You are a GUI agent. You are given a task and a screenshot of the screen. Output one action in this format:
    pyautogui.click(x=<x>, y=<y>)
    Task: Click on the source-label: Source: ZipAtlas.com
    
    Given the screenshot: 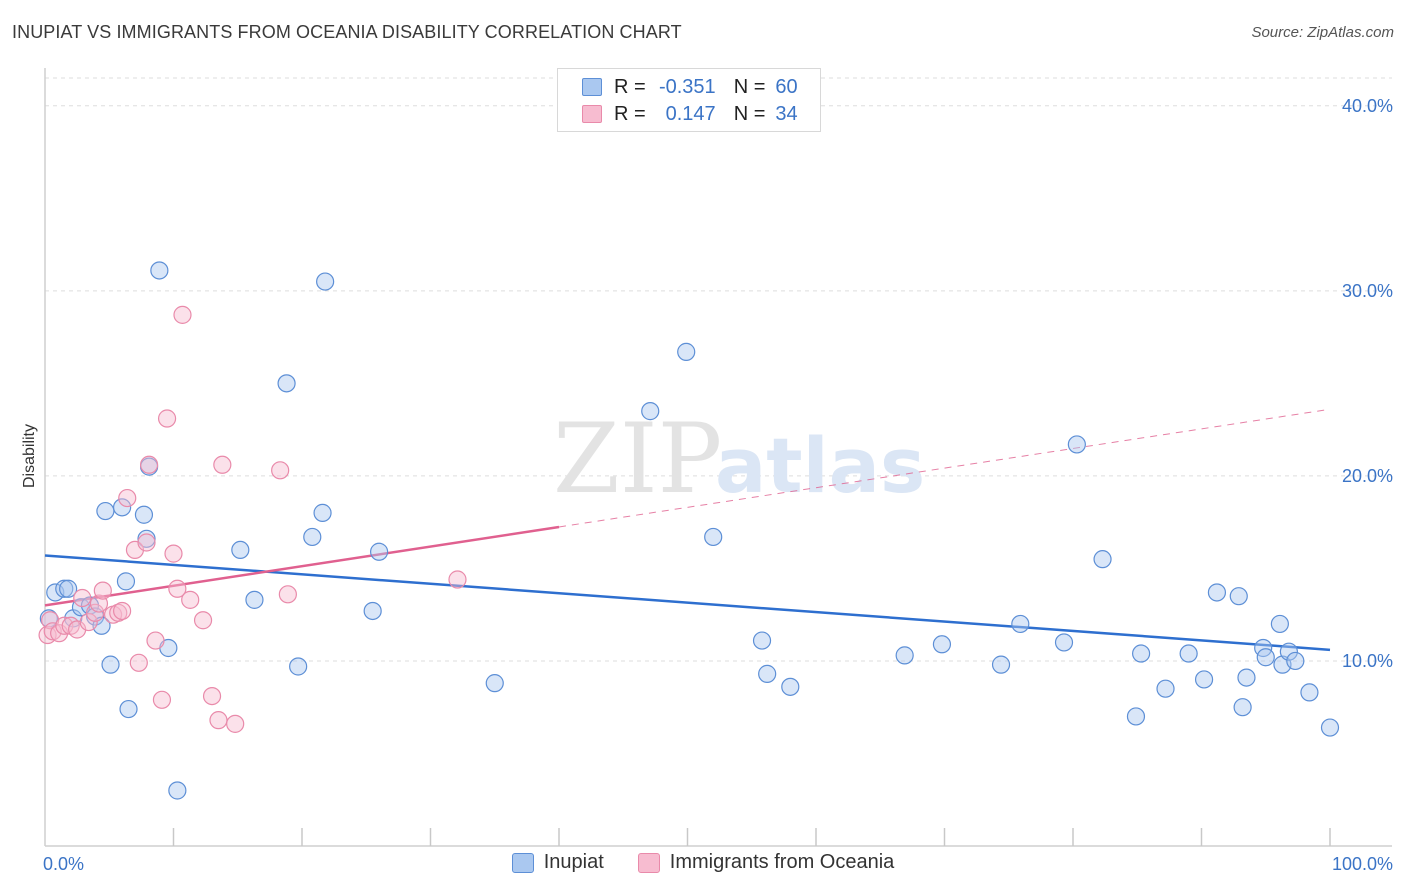 What is the action you would take?
    pyautogui.click(x=1322, y=32)
    